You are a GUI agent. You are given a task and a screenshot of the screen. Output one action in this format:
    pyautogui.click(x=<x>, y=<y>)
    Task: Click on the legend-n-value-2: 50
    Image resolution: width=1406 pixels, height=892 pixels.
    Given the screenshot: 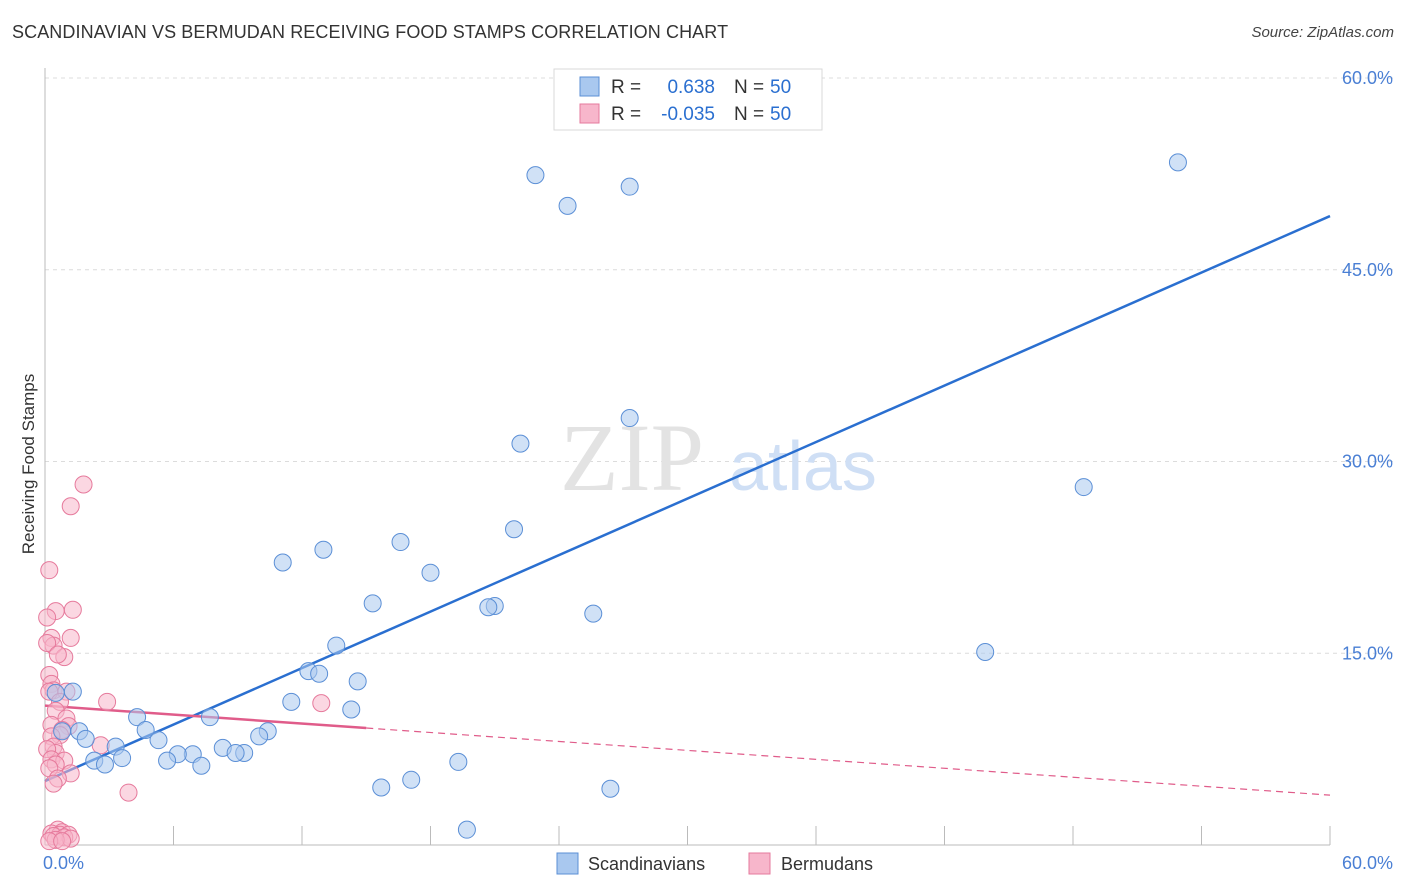 What is the action you would take?
    pyautogui.click(x=780, y=114)
    